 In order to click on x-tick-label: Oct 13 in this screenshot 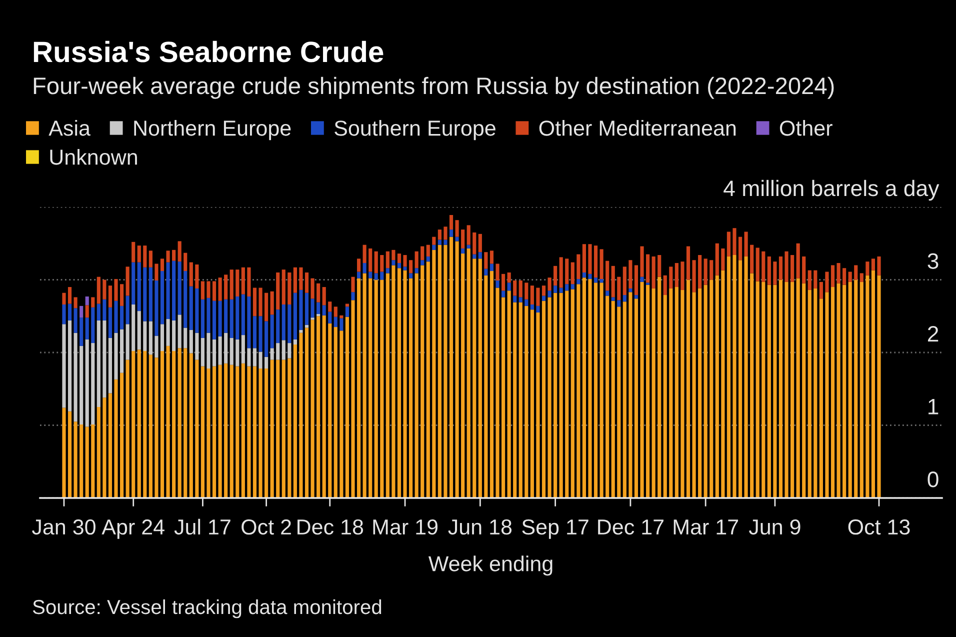, I will do `click(879, 527)`.